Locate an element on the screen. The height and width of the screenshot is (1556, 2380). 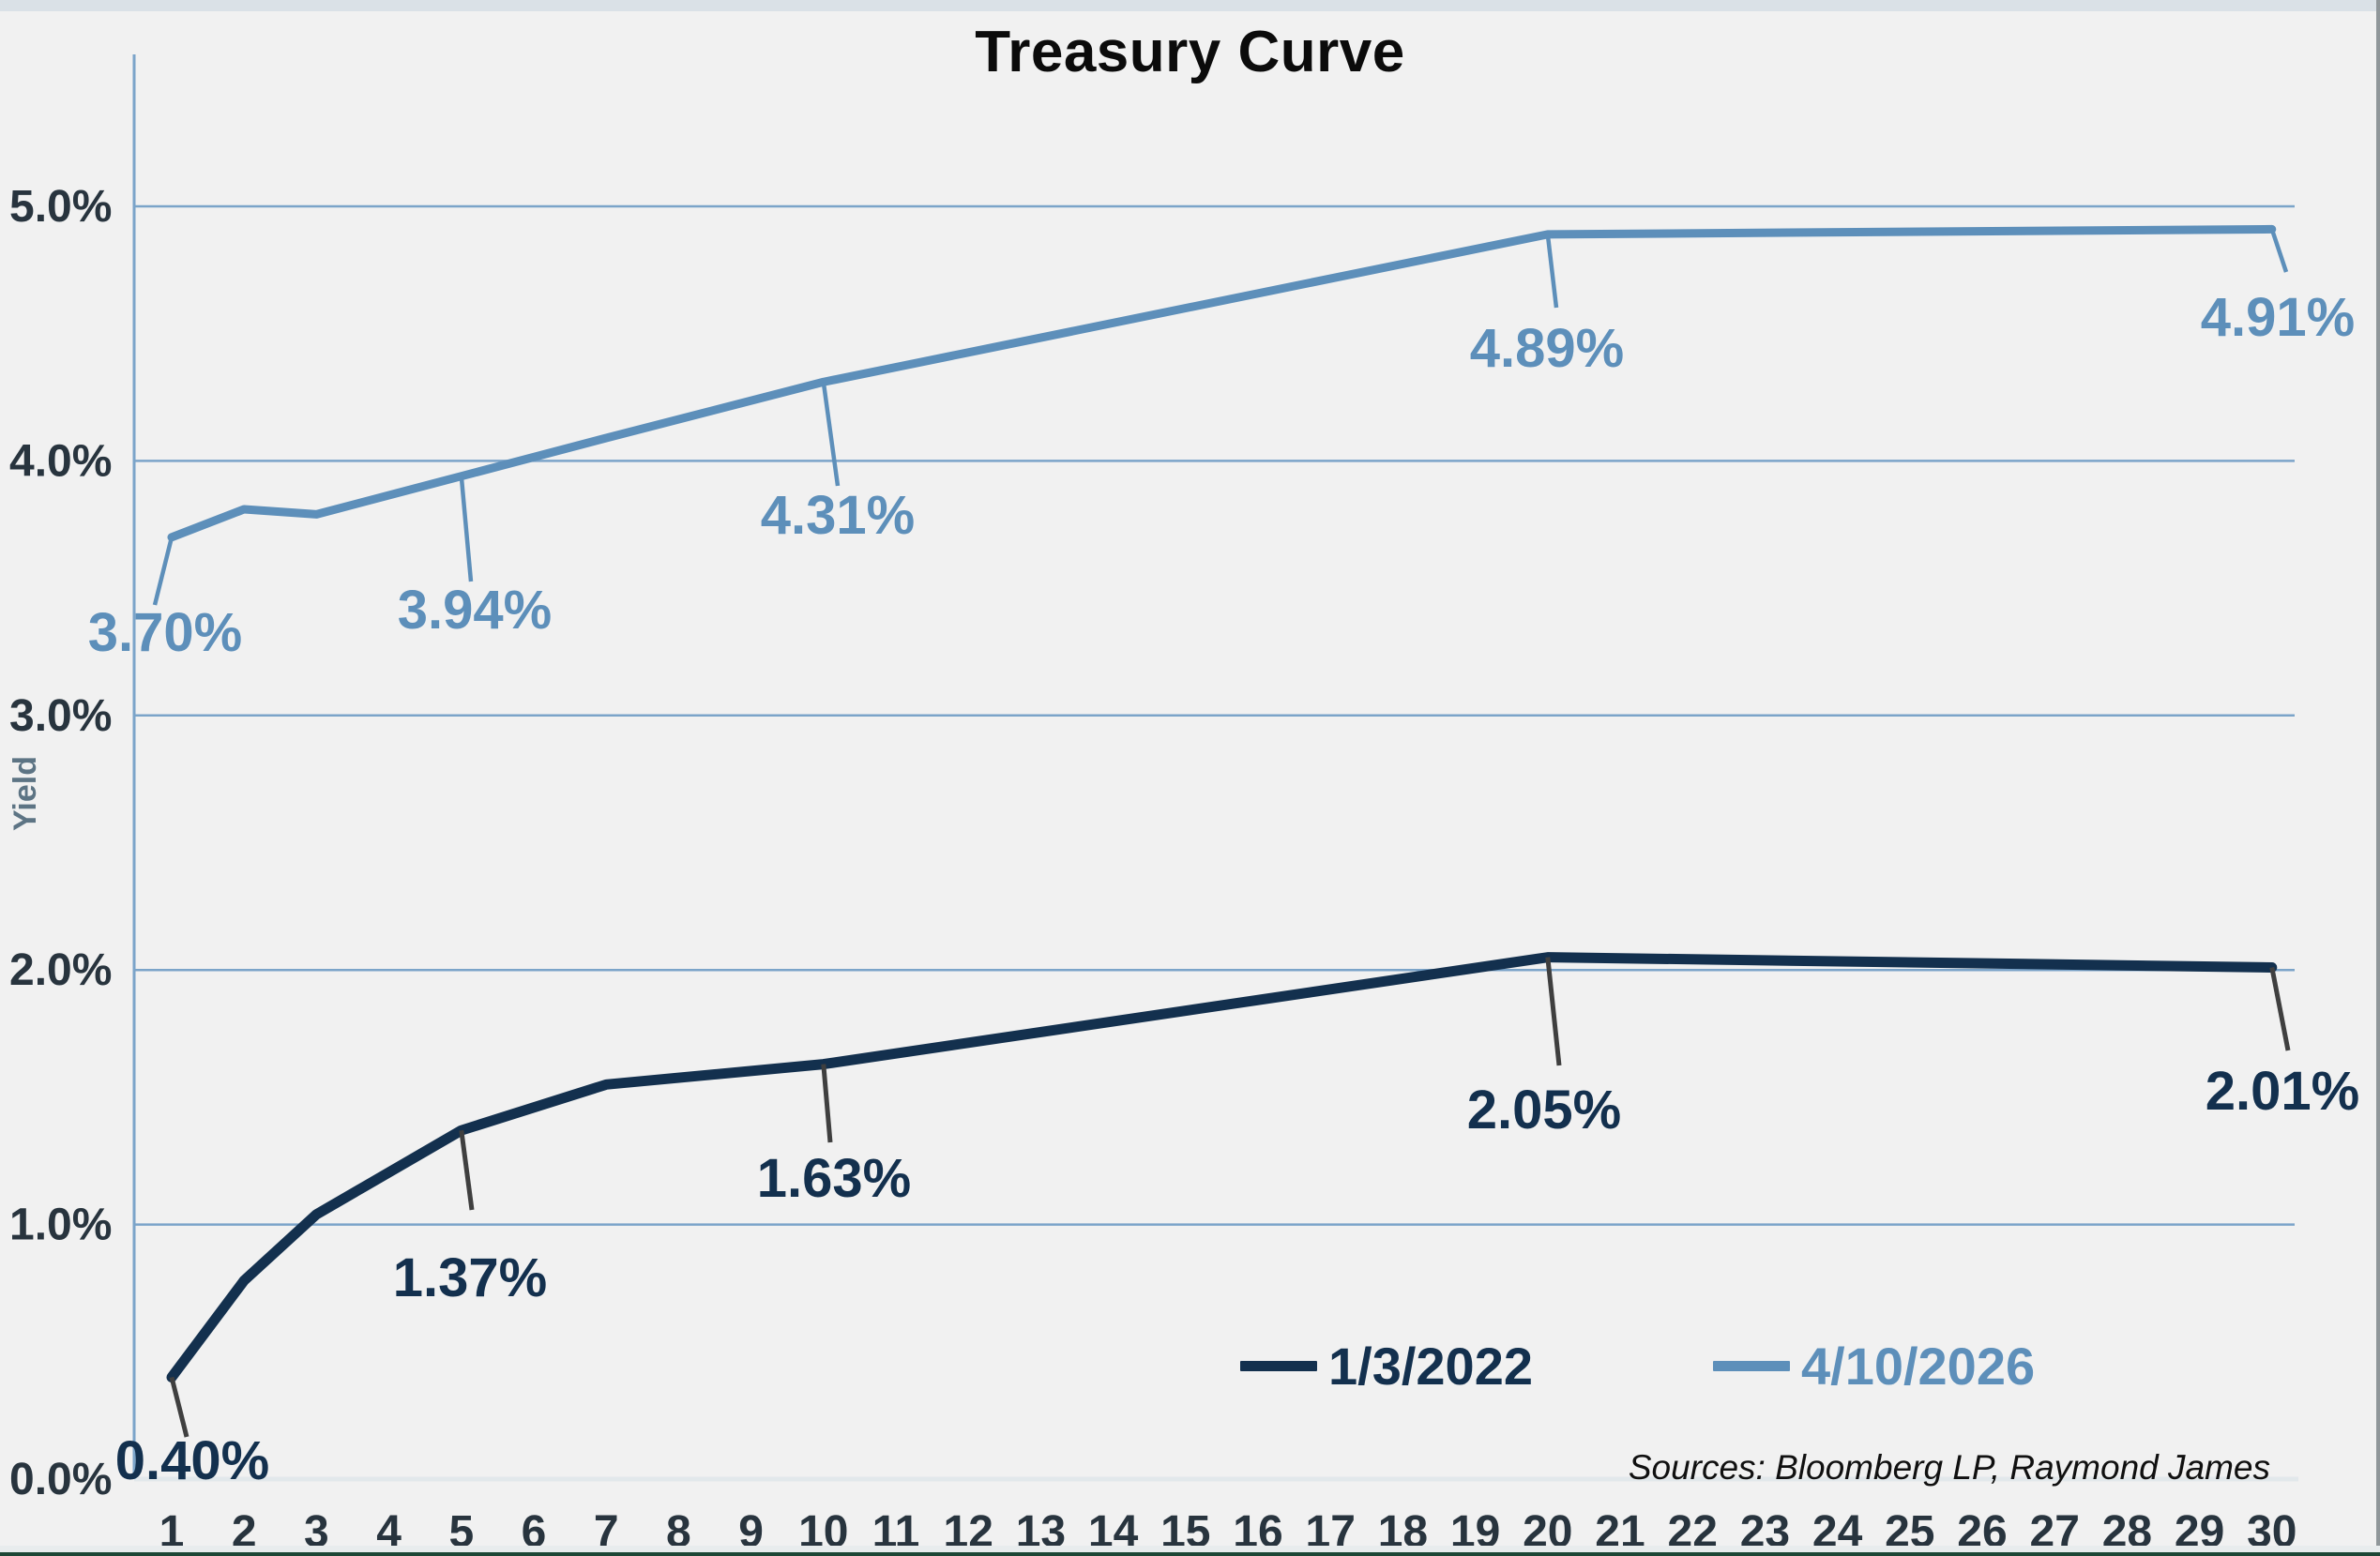
callout-label-4.89%: 4.89% is located at coordinates (1547, 348).